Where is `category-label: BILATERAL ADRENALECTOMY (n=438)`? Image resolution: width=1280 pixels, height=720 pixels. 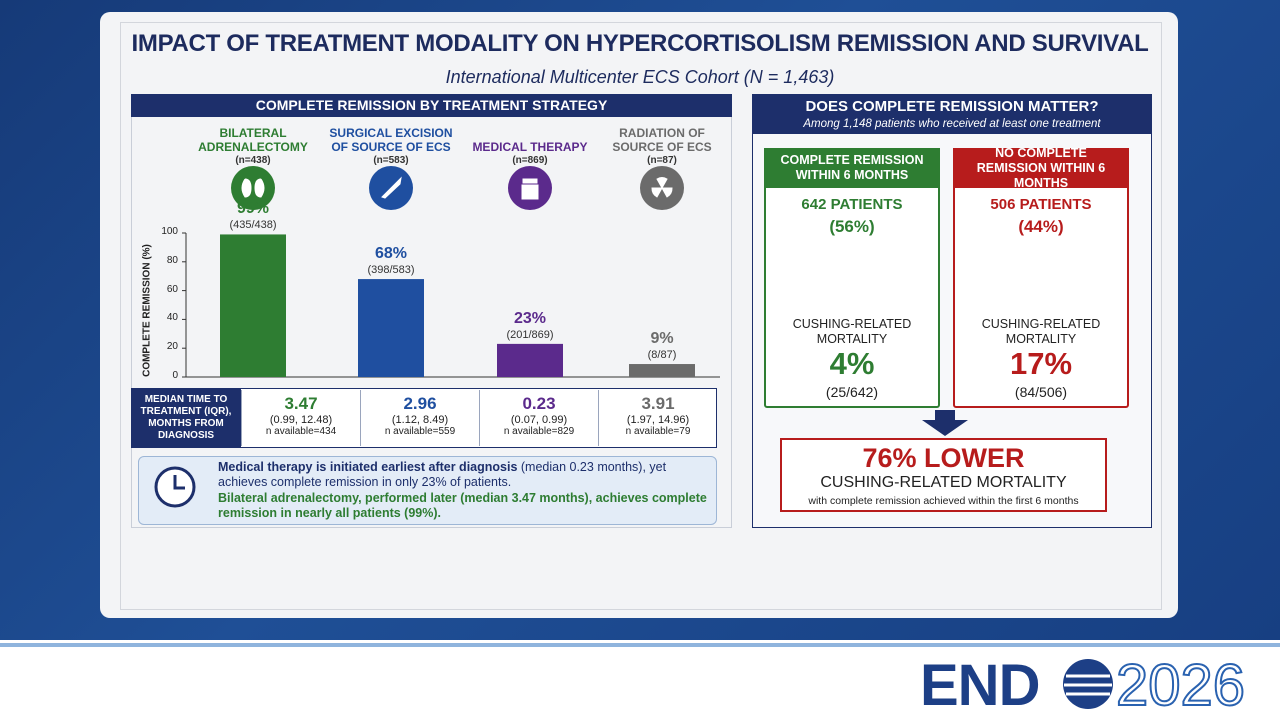
category-label: BILATERAL ADRENALECTOMY (n=438) is located at coordinates (253, 142).